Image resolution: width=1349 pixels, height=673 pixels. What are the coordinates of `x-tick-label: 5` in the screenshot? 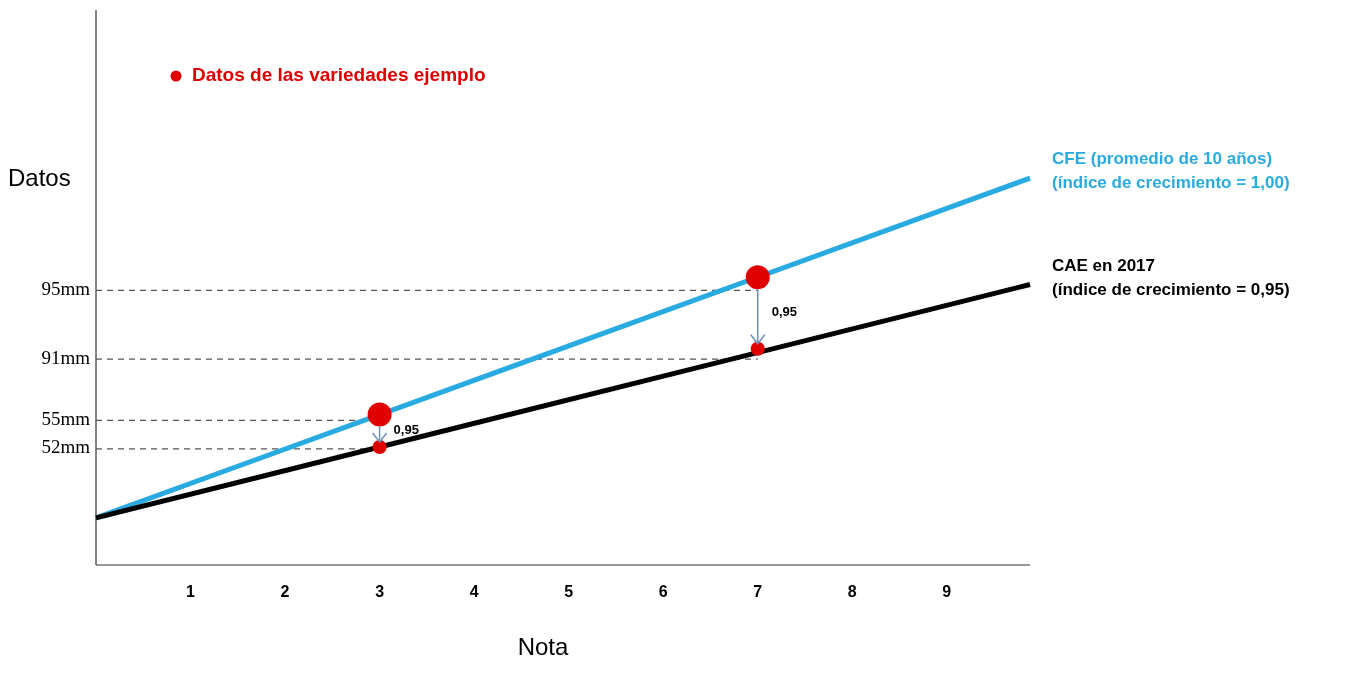 It's located at (569, 591).